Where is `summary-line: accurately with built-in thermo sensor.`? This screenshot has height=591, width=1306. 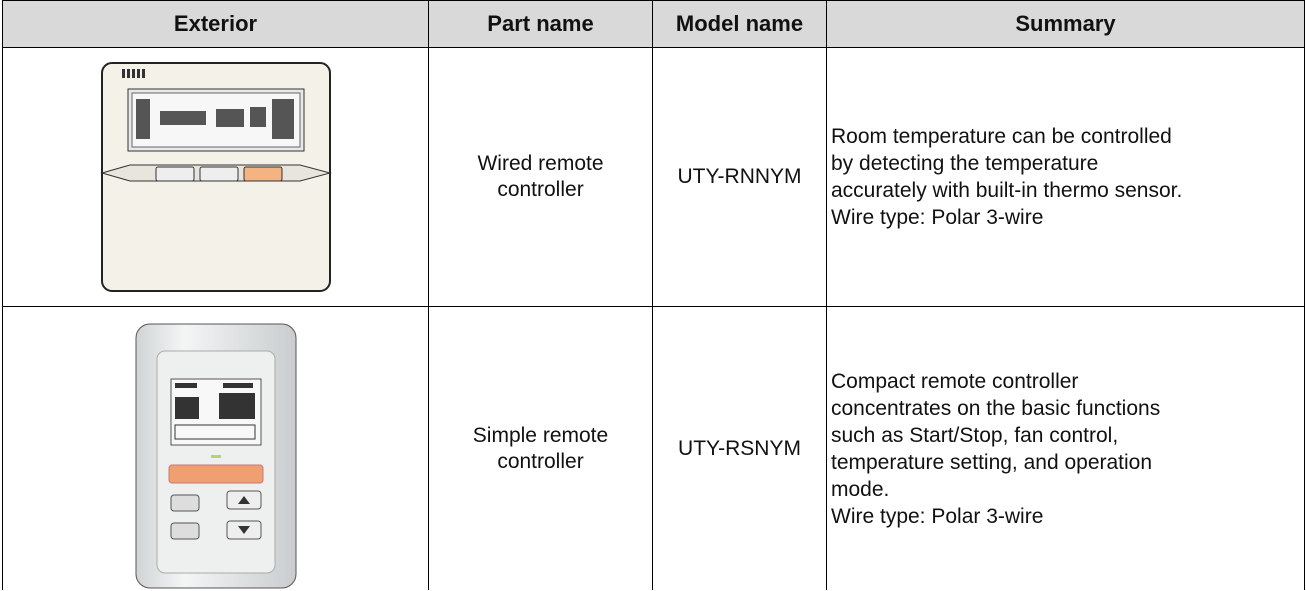 summary-line: accurately with built-in thermo sensor. is located at coordinates (1007, 190).